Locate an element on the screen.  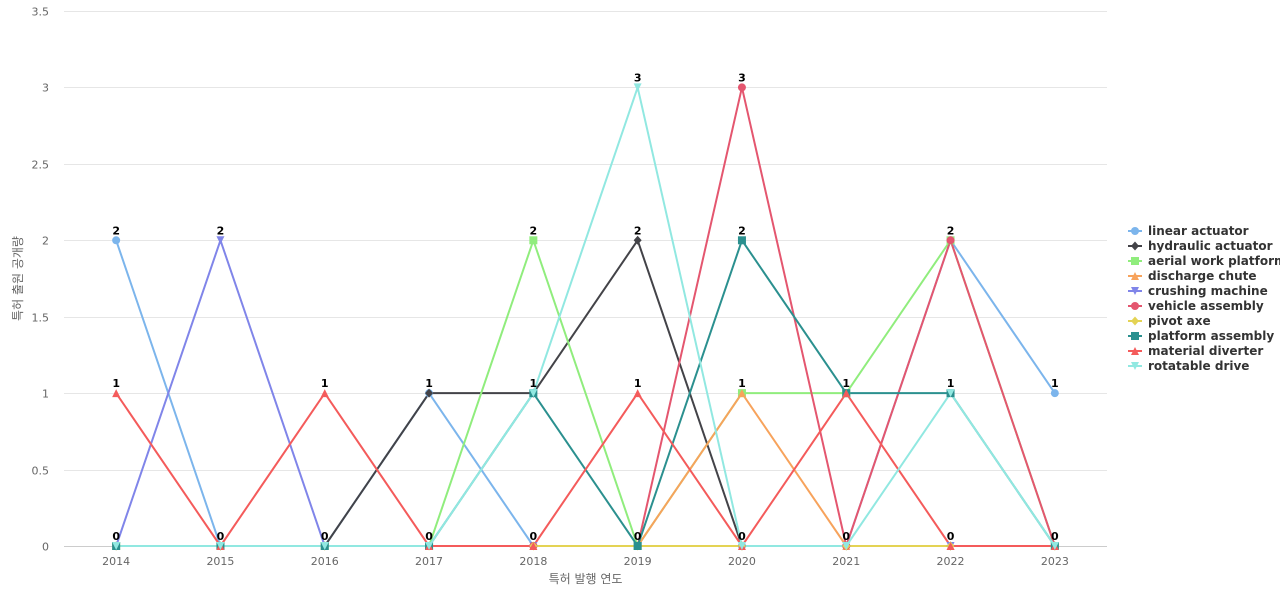
legend-item-discharge-chute: discharge chute is located at coordinates (1192, 276).